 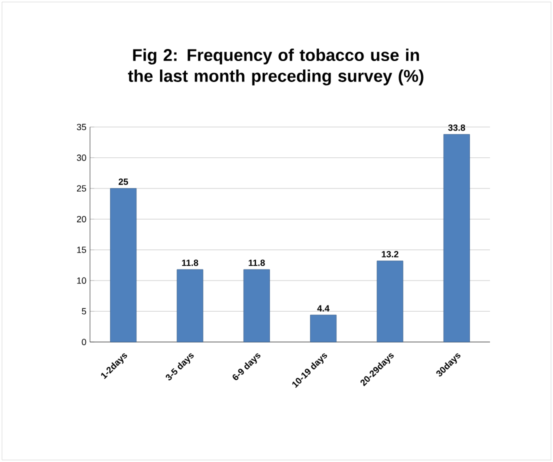 What do you see at coordinates (276, 67) in the screenshot?
I see `chart-title: Fig 2: Frequency of tobacco use in the last month preceding survey (%)` at bounding box center [276, 67].